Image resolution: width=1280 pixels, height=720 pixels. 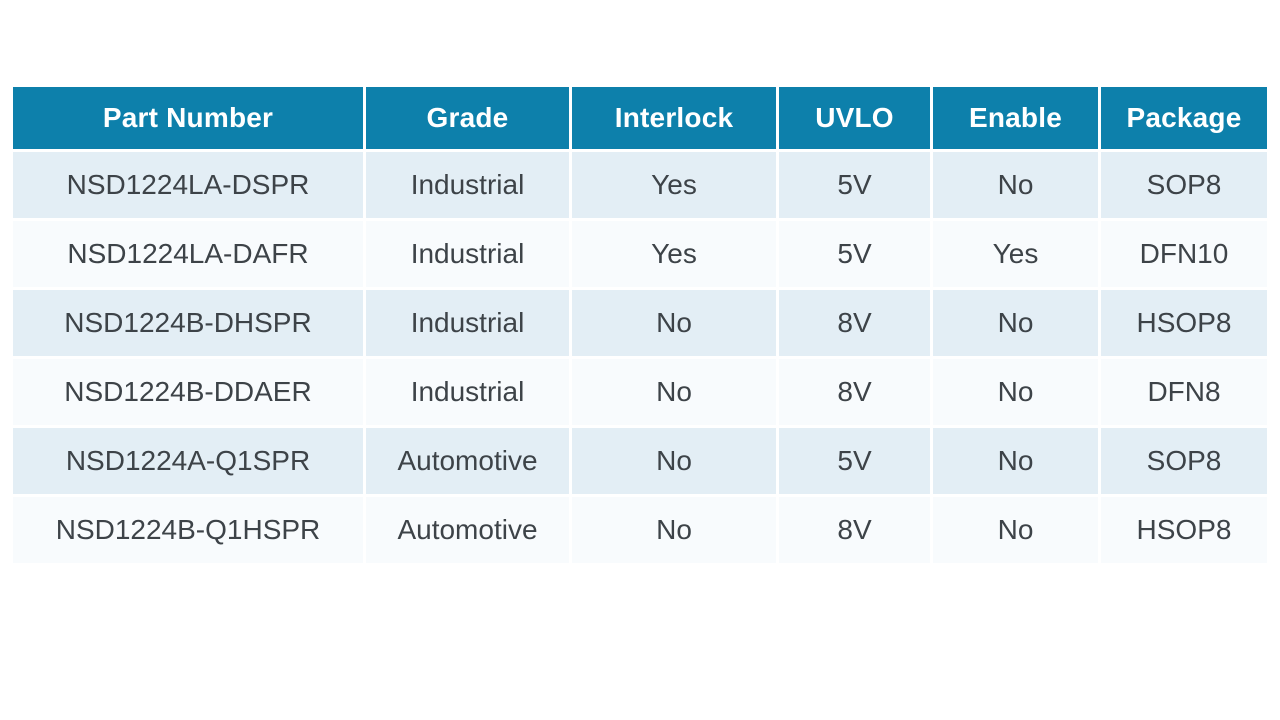 I want to click on cell-part-number: NSD1224A-Q1SPR, so click(x=188, y=461).